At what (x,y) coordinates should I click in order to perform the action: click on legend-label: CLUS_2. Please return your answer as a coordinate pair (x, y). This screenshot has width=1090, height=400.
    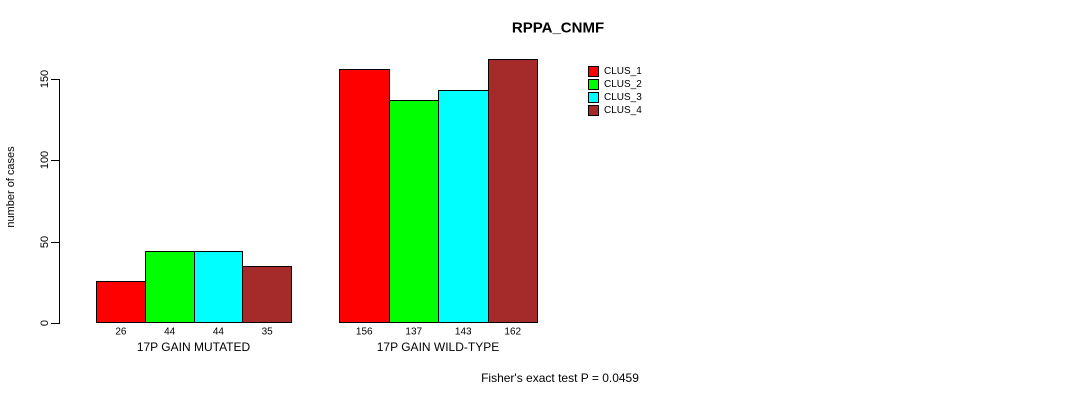
    Looking at the image, I should click on (623, 84).